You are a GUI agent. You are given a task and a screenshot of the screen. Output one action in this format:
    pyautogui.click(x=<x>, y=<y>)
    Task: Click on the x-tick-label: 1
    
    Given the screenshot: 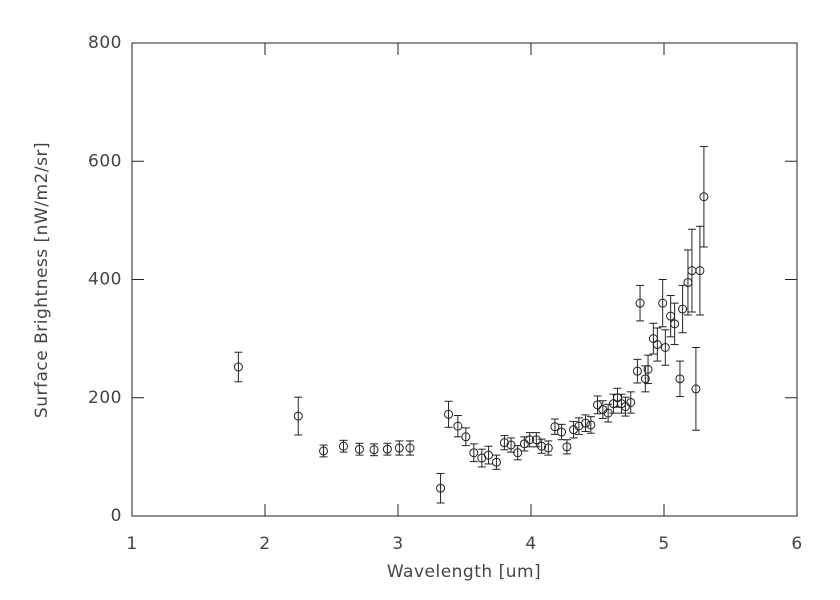 What is the action you would take?
    pyautogui.click(x=131, y=544)
    